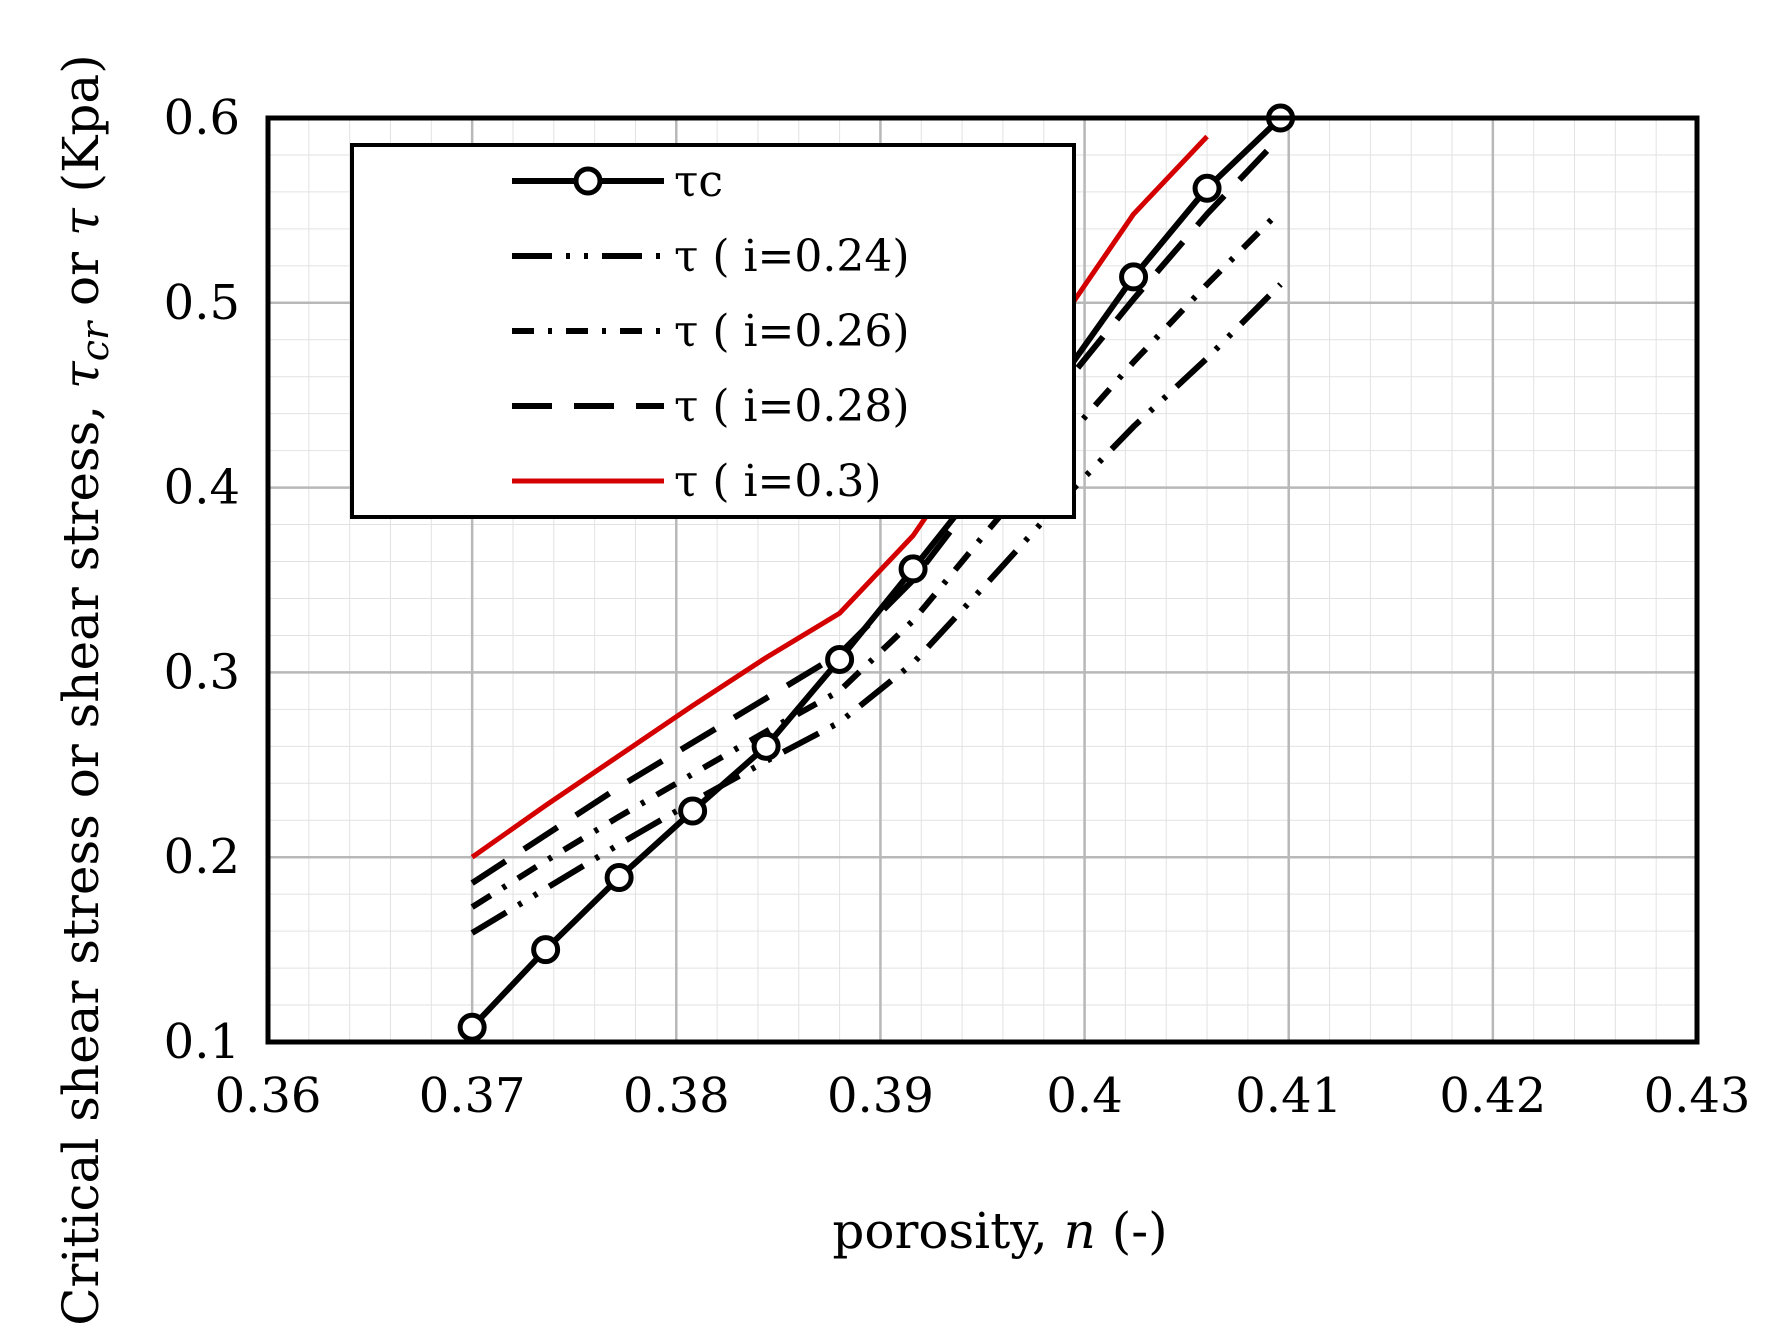 The height and width of the screenshot is (1323, 1767). Describe the element at coordinates (983, 1096) in the screenshot. I see `x-tick-labels: 0.36 0.37 0.38 0.39 0.4 0.41 0.42 0.43` at that location.